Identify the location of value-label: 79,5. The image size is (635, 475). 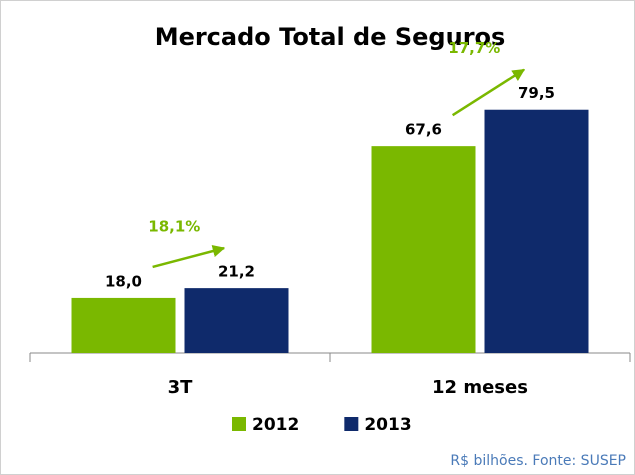
(536, 93).